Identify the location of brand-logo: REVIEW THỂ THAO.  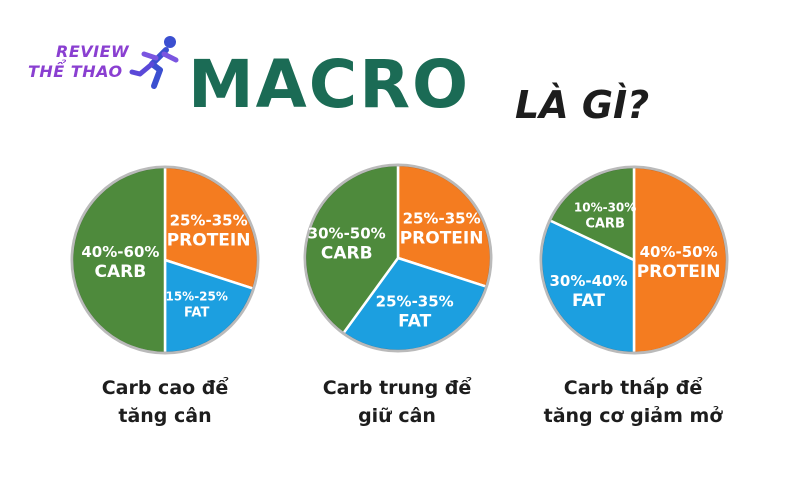
(108, 69).